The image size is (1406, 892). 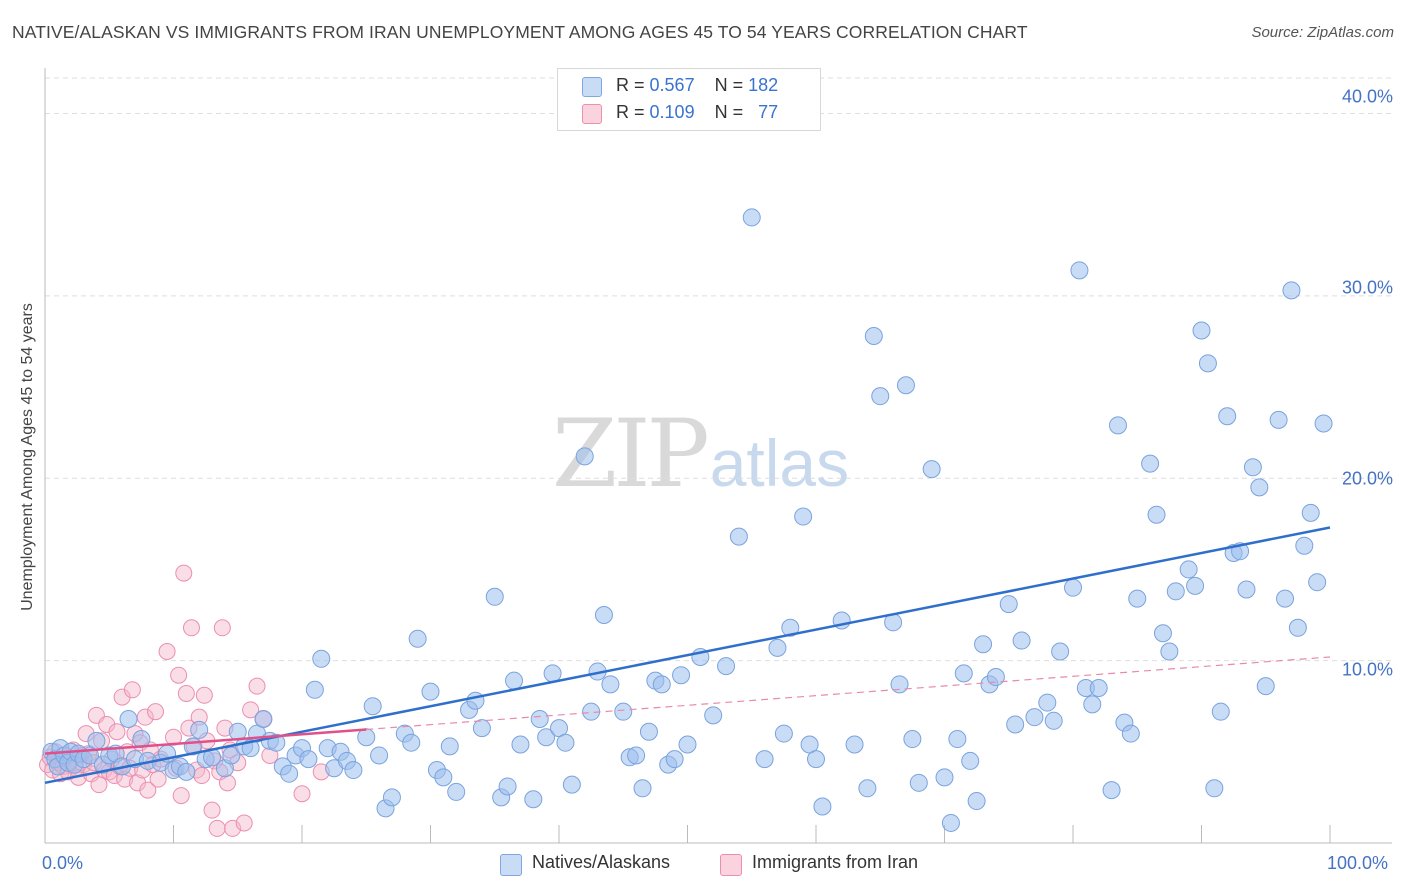 What do you see at coordinates (697, 85) in the screenshot?
I see `legend-stats: R = 0.567 N = 182` at bounding box center [697, 85].